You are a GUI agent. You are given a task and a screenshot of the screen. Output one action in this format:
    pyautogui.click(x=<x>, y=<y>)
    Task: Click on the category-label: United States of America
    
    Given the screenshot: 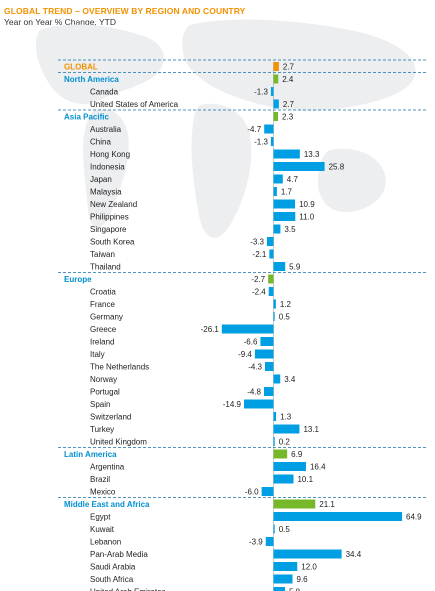 What is the action you would take?
    pyautogui.click(x=134, y=104)
    